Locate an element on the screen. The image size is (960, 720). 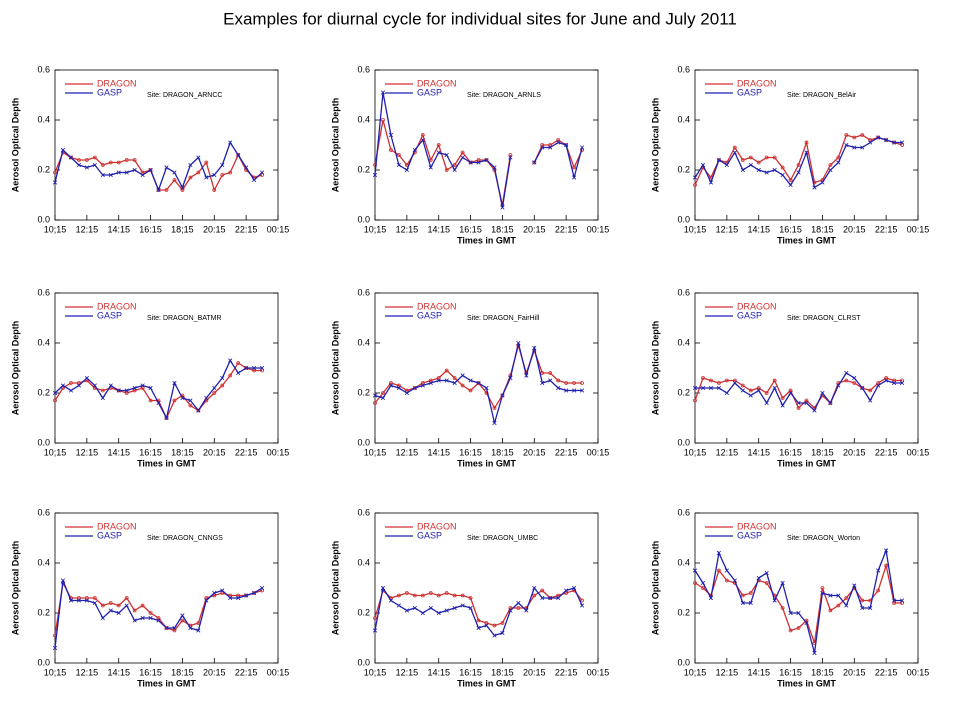
plot-frame is located at coordinates (486, 588).